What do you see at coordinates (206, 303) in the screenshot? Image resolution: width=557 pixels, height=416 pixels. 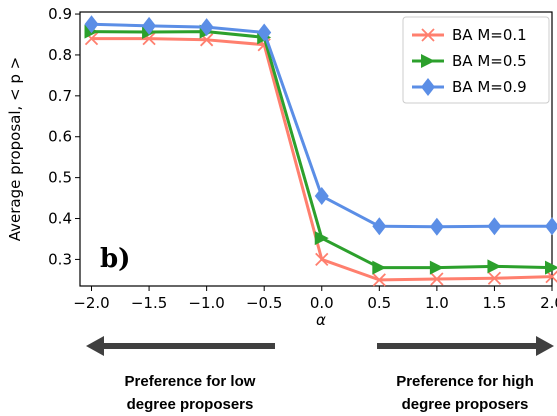 I see `x-tick-label: −1.0` at bounding box center [206, 303].